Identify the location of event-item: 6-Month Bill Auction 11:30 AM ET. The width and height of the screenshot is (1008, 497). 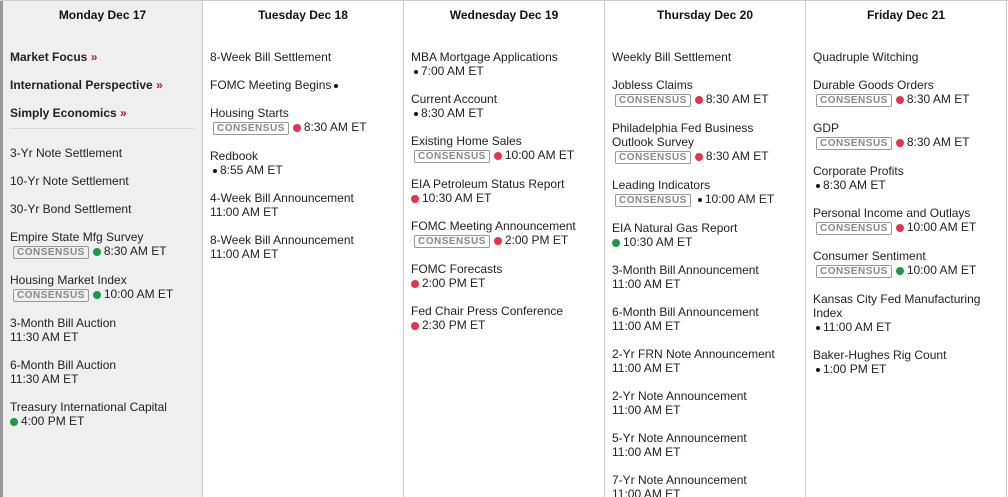
(102, 372).